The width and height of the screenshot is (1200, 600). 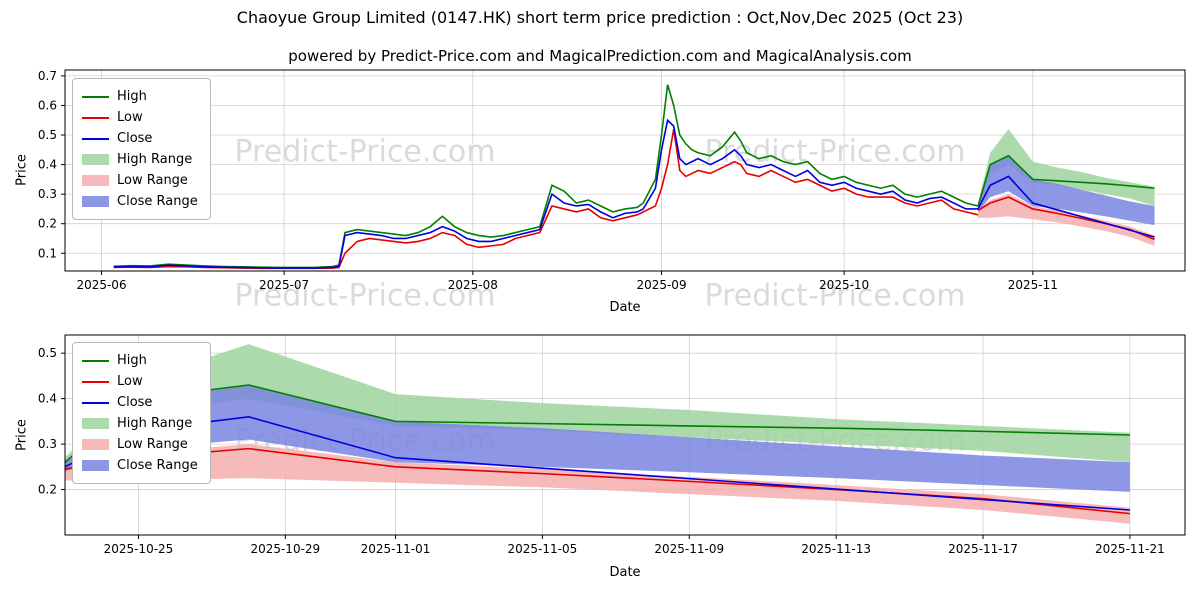 What do you see at coordinates (285, 549) in the screenshot?
I see `x-tick-label: 2025-10-29` at bounding box center [285, 549].